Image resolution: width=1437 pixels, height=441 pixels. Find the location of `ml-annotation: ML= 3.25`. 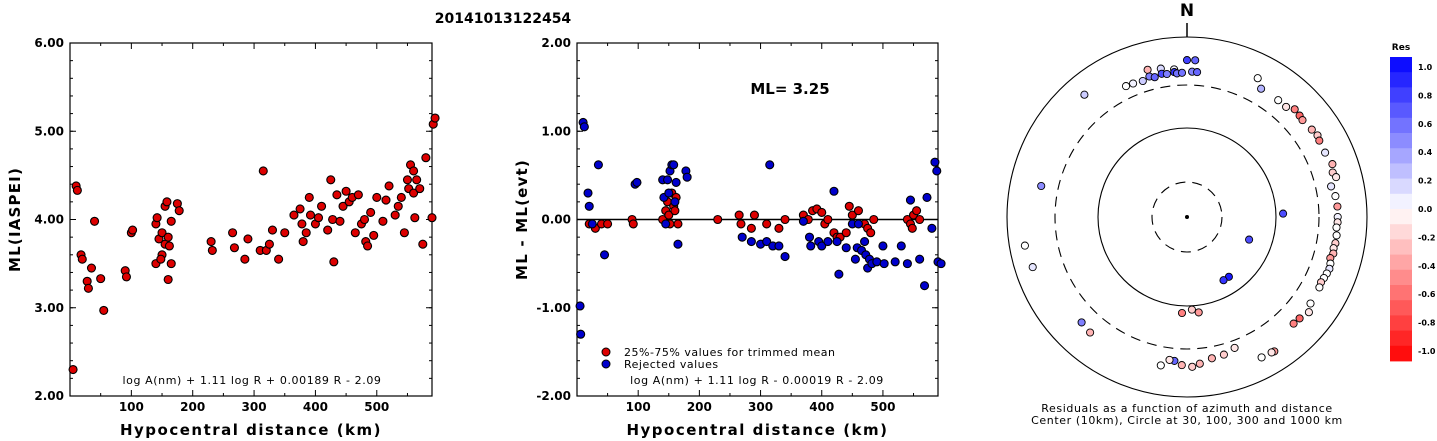

ml-annotation: ML= 3.25 is located at coordinates (789, 89).